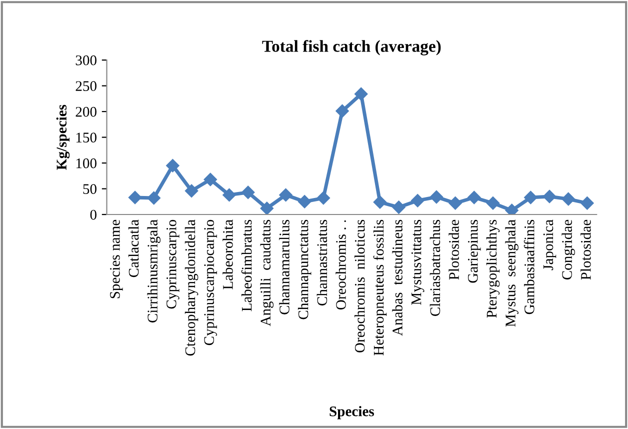 This screenshot has height=429, width=628. Describe the element at coordinates (417, 262) in the screenshot. I see `x-tick-label: Mystusvittatus` at that location.